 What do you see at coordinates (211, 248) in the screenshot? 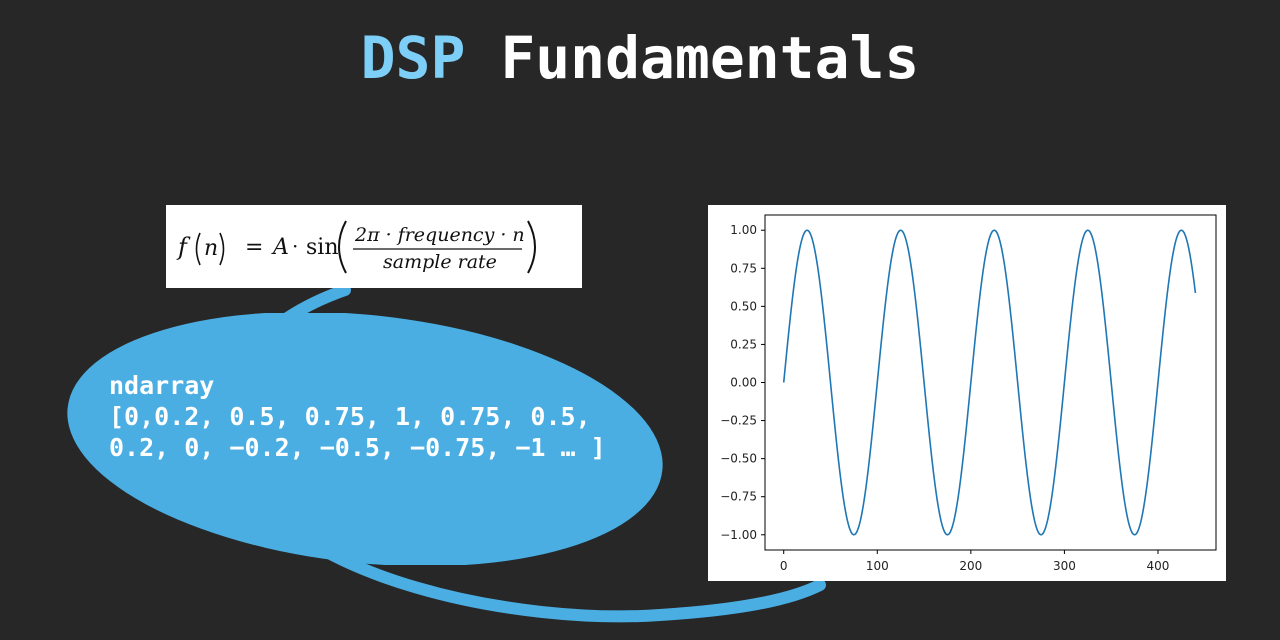
I see `formula-n: n` at bounding box center [211, 248].